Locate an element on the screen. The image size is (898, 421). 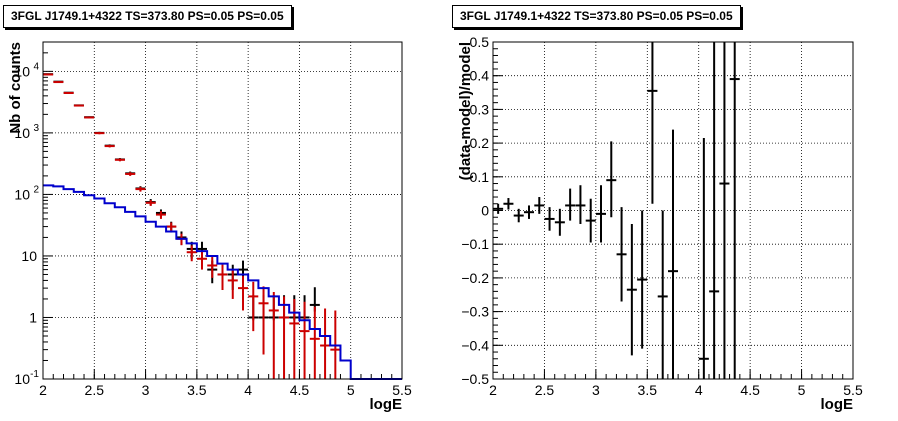
right-x-tick-label: 5.5 is located at coordinates (853, 390).